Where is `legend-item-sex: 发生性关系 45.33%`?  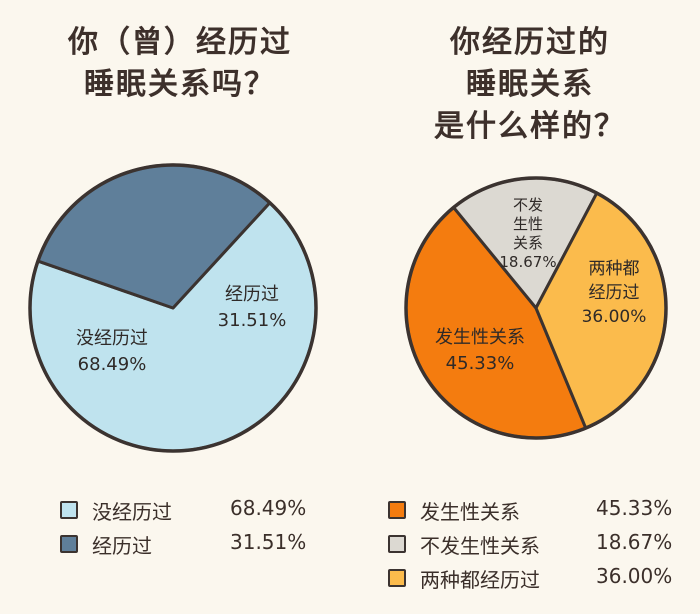
legend-item-sex: 发生性关系 45.33% is located at coordinates (538, 513).